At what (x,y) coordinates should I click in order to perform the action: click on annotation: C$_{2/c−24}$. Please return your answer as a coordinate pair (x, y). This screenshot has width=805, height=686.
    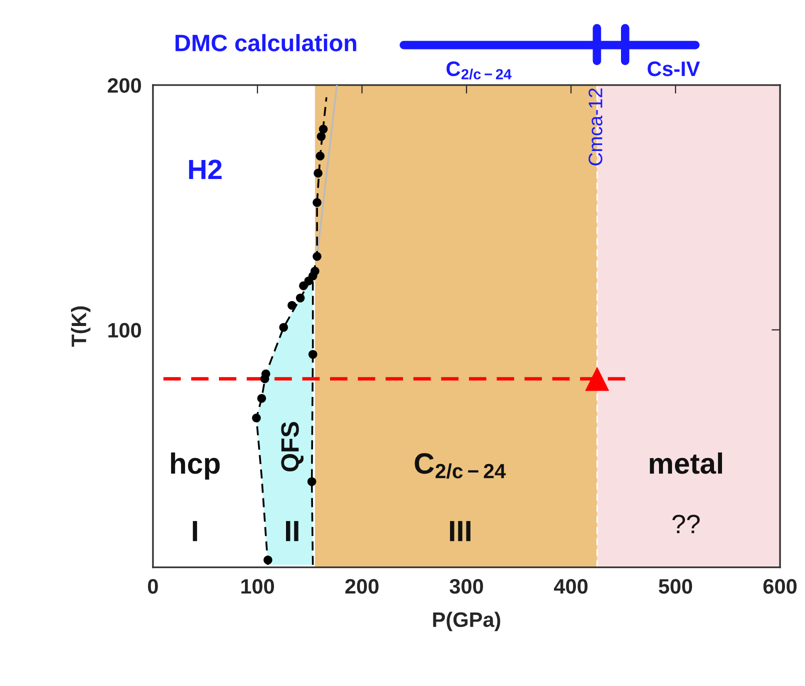
    Looking at the image, I should click on (460, 466).